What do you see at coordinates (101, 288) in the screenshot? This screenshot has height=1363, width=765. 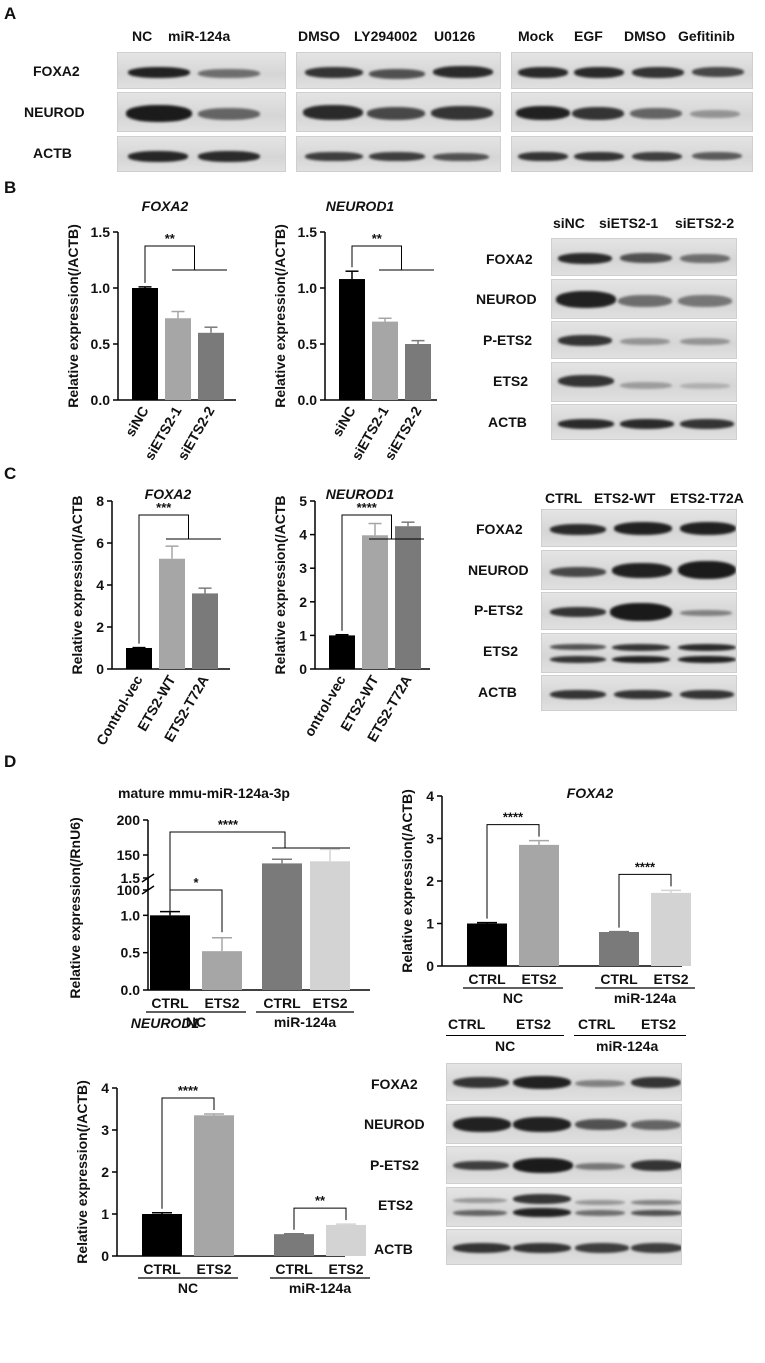 I see `y-tick-label: 1.0` at bounding box center [101, 288].